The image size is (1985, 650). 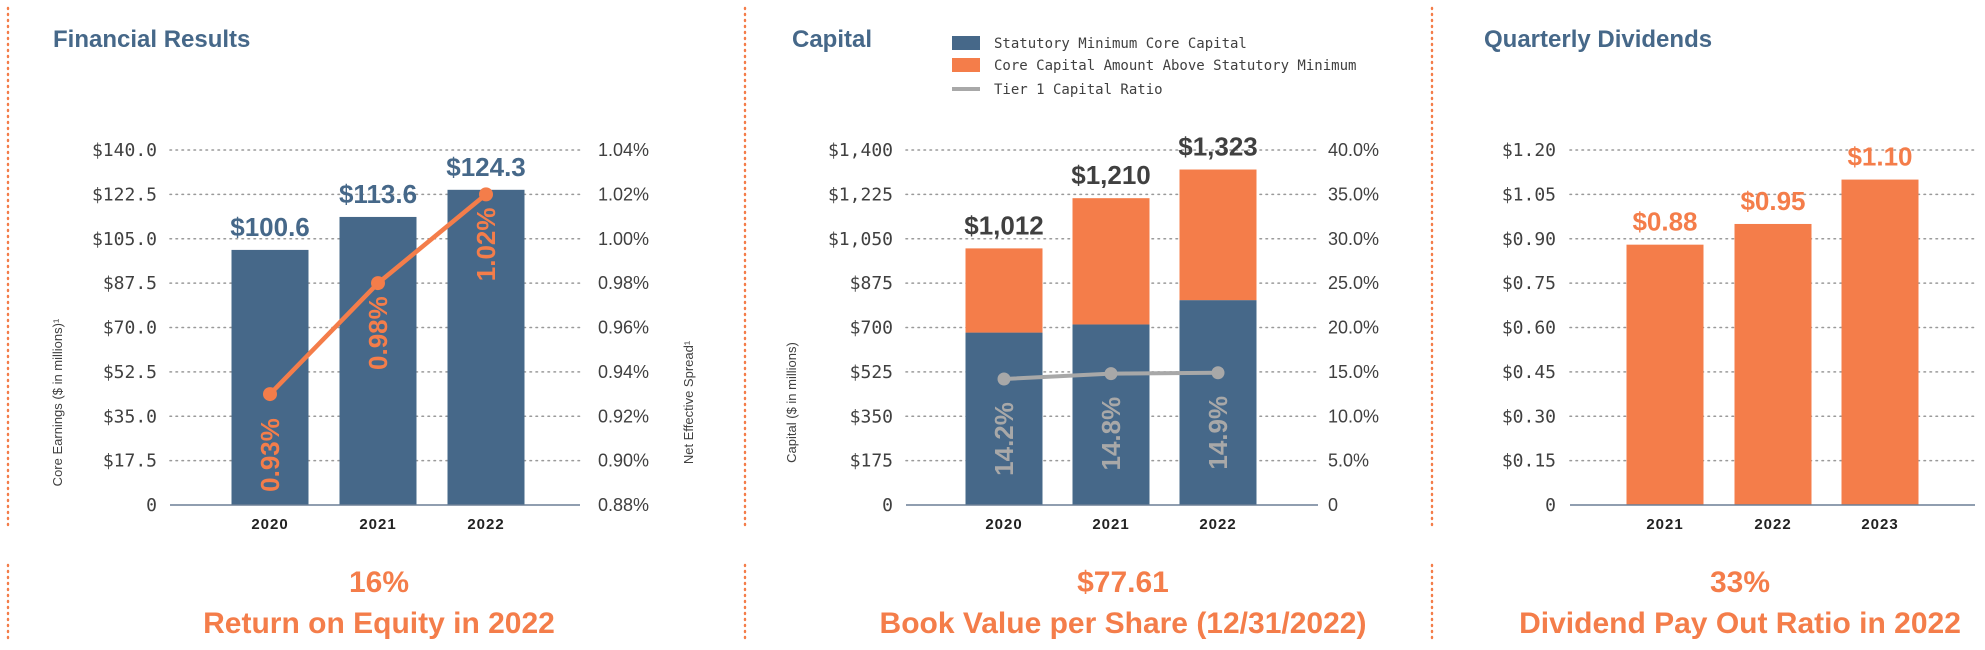 I want to click on bar-total-label: $1,323, so click(x=1218, y=147).